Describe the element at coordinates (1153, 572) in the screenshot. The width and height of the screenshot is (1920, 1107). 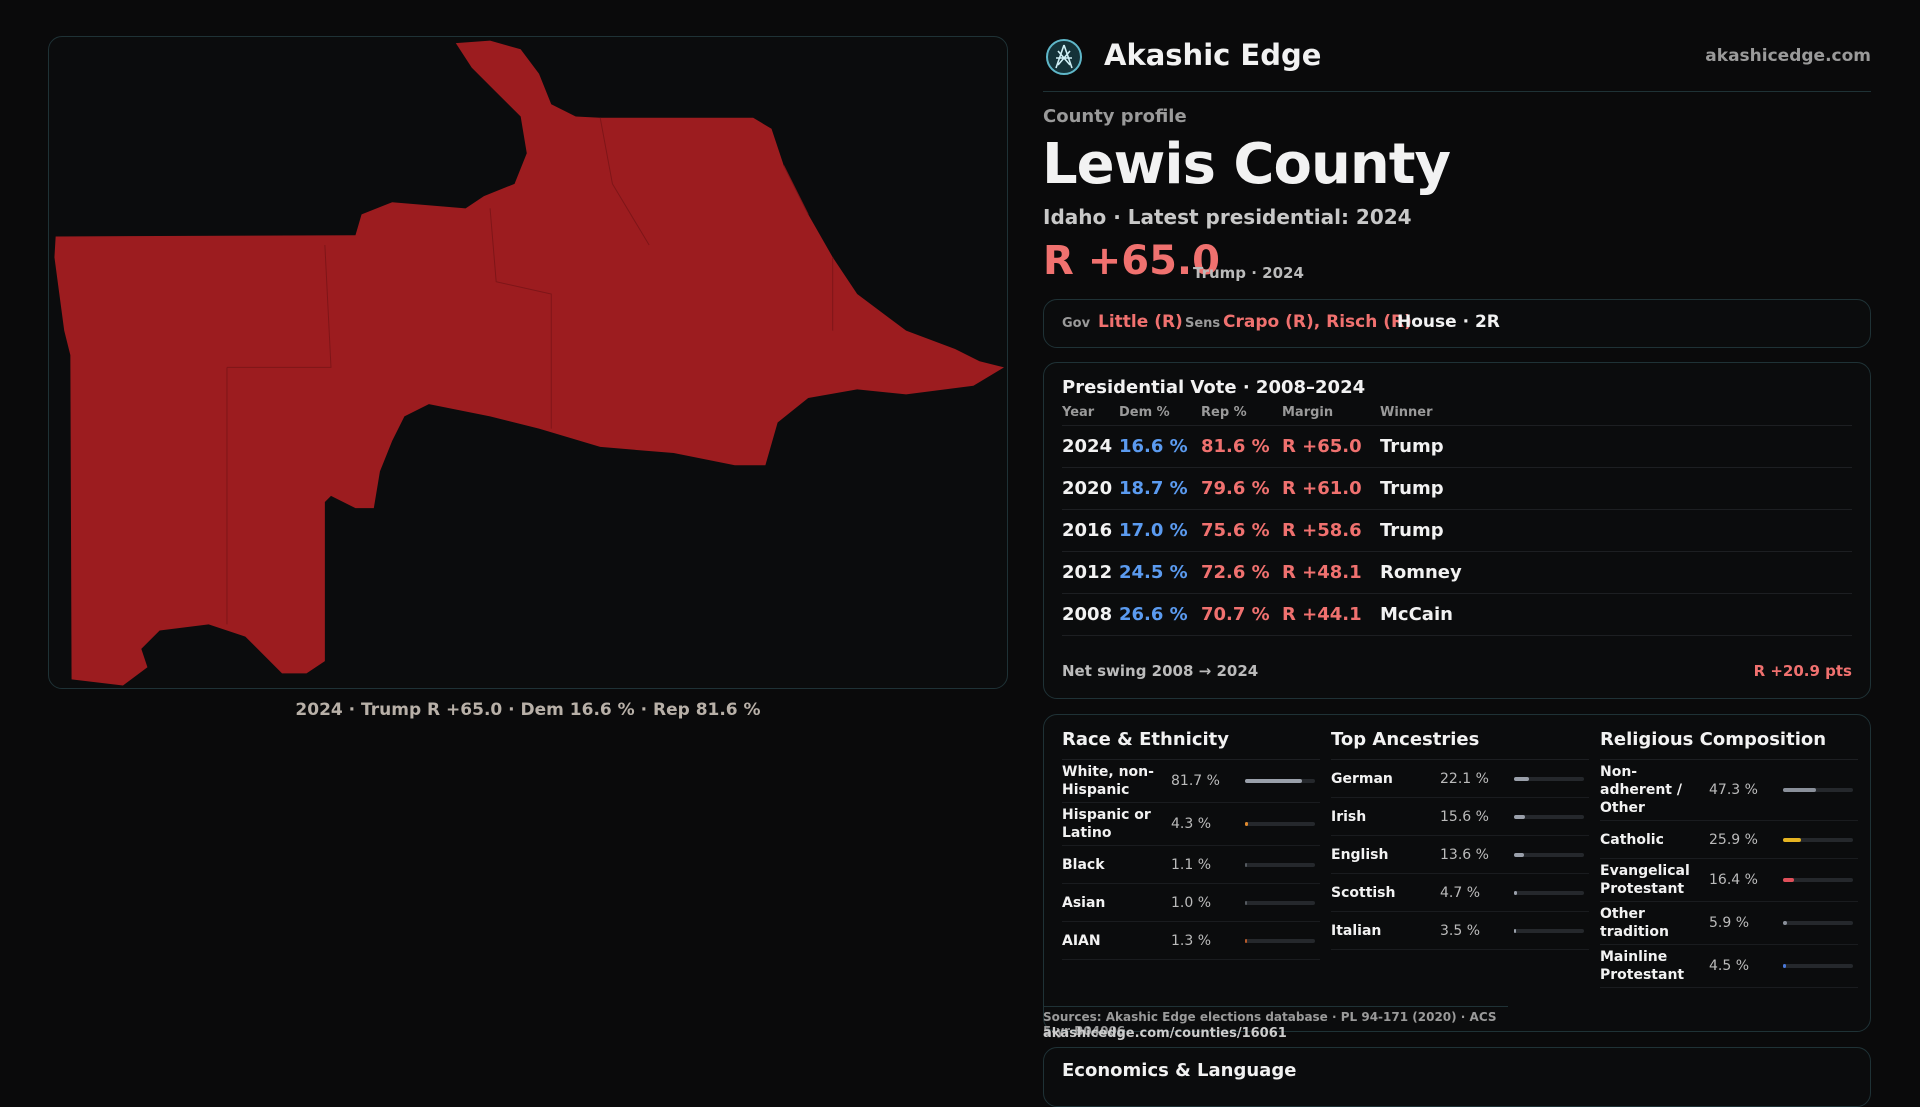
I see `table-cell: 24.5 %` at that location.